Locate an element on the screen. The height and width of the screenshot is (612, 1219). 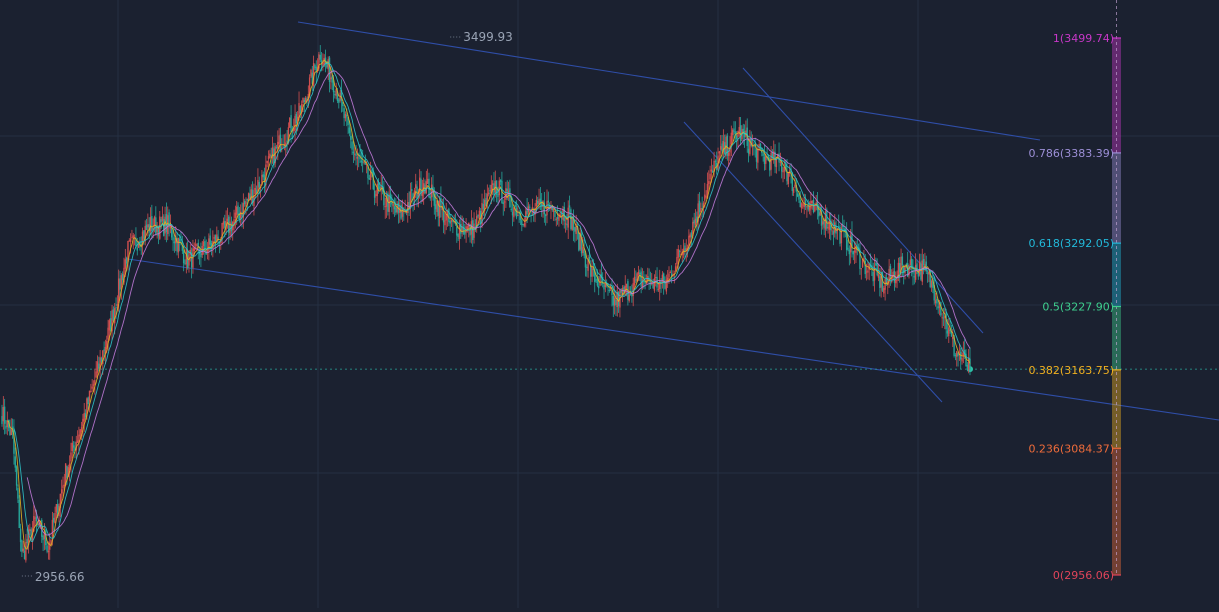
high-price-label: 3499.93 is located at coordinates (488, 37).